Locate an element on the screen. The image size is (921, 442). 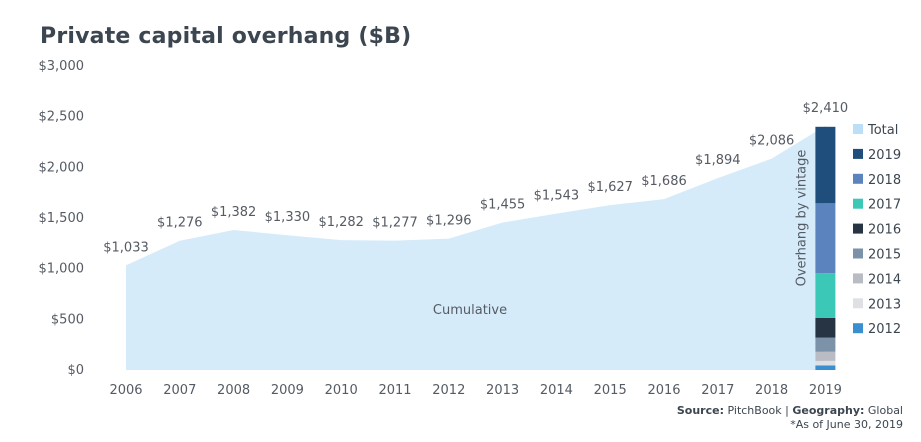
legend-label: 2014 is located at coordinates (884, 279).